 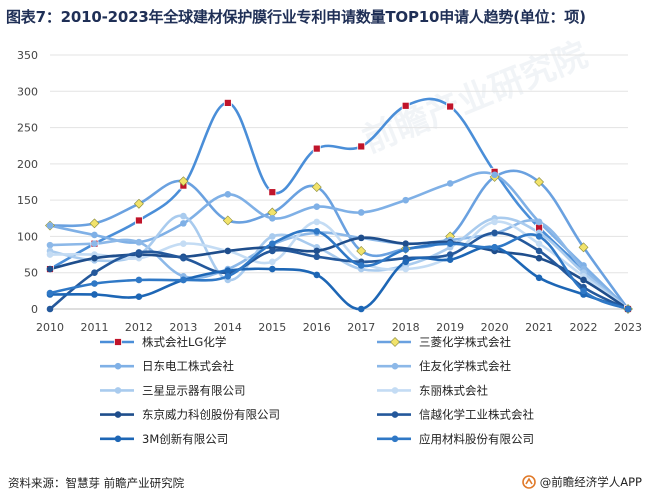 I want to click on series-5-point, so click(x=272, y=236).